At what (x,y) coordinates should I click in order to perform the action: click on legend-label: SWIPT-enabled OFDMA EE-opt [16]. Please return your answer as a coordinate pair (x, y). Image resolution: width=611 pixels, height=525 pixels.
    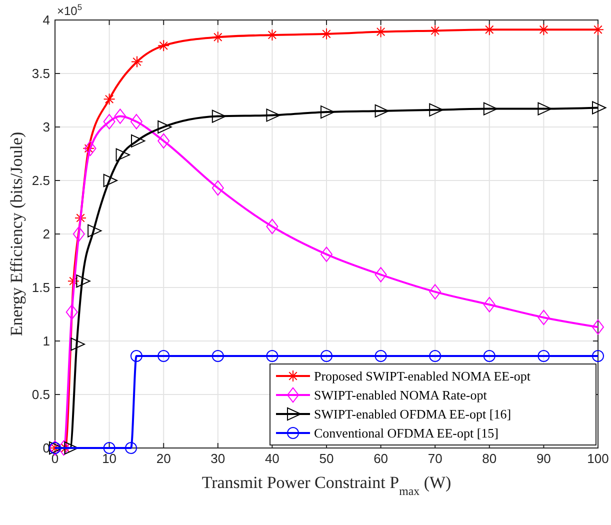
    Looking at the image, I should click on (413, 414).